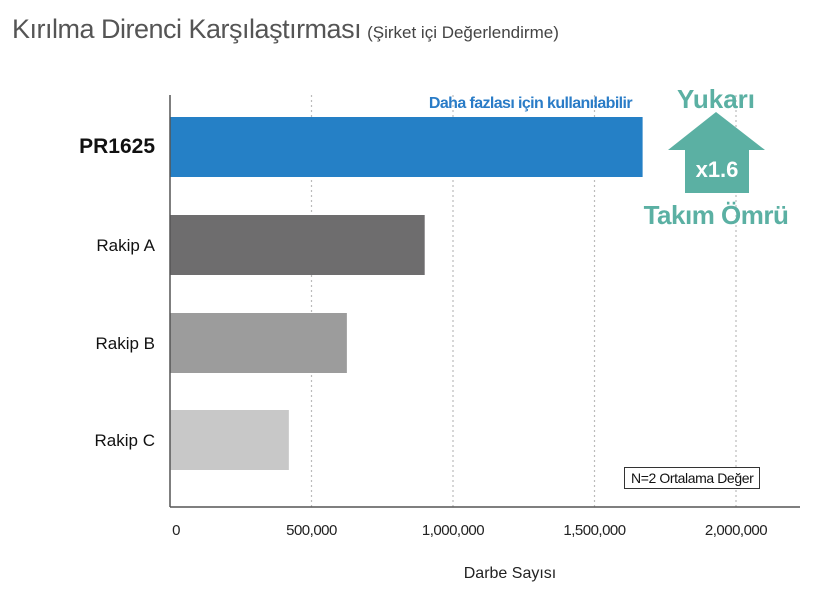 This screenshot has height=594, width=830. I want to click on x-tick-label: 1,000,000, so click(453, 530).